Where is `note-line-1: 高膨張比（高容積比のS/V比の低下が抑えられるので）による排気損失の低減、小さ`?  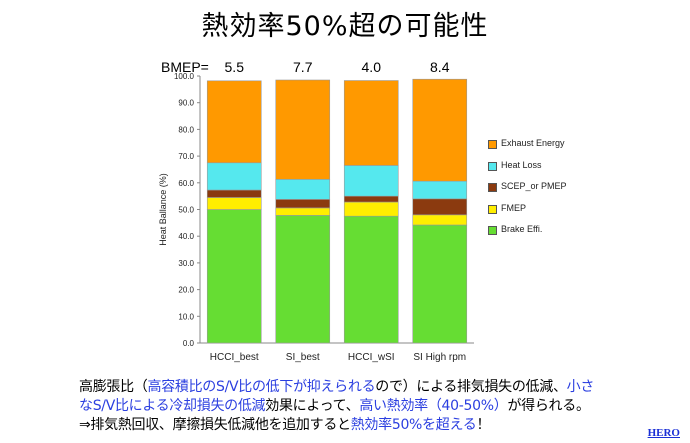 note-line-1: 高膨張比（高容積比のS/V比の低下が抑えられるので）による排気損失の低減、小さ is located at coordinates (359, 387).